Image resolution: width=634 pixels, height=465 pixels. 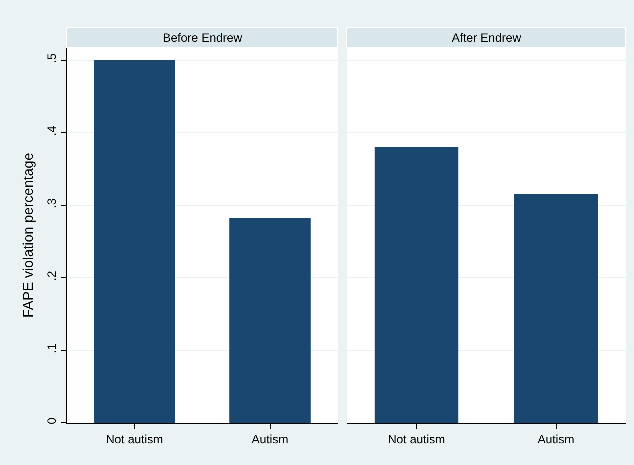 I want to click on y-tick-label: .5, so click(x=52, y=58).